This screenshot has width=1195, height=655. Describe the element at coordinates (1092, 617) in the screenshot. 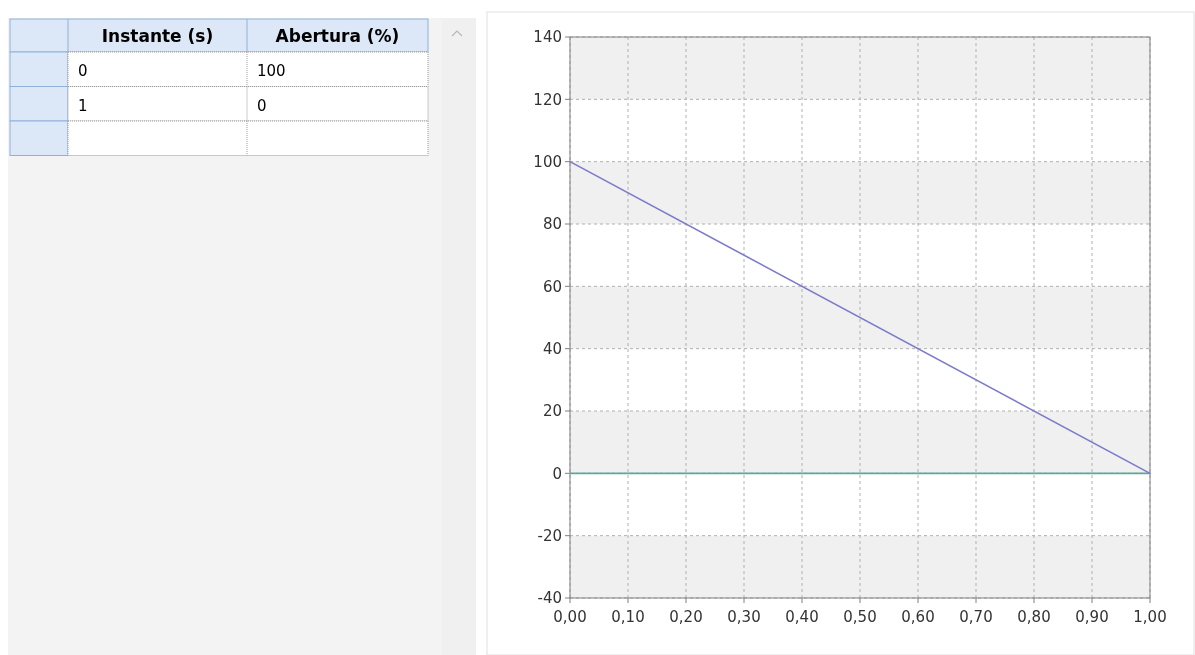

I see `x-tick-label: 0,90` at that location.